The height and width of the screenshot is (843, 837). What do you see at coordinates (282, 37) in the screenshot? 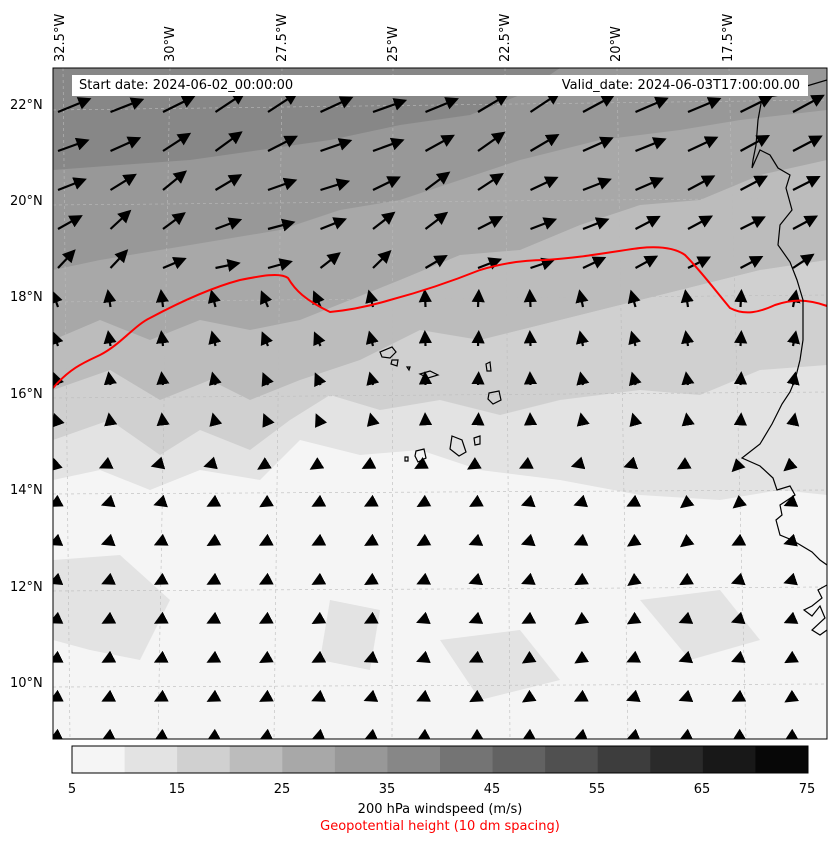
I see `lon-label: 27.5°W` at bounding box center [282, 37].